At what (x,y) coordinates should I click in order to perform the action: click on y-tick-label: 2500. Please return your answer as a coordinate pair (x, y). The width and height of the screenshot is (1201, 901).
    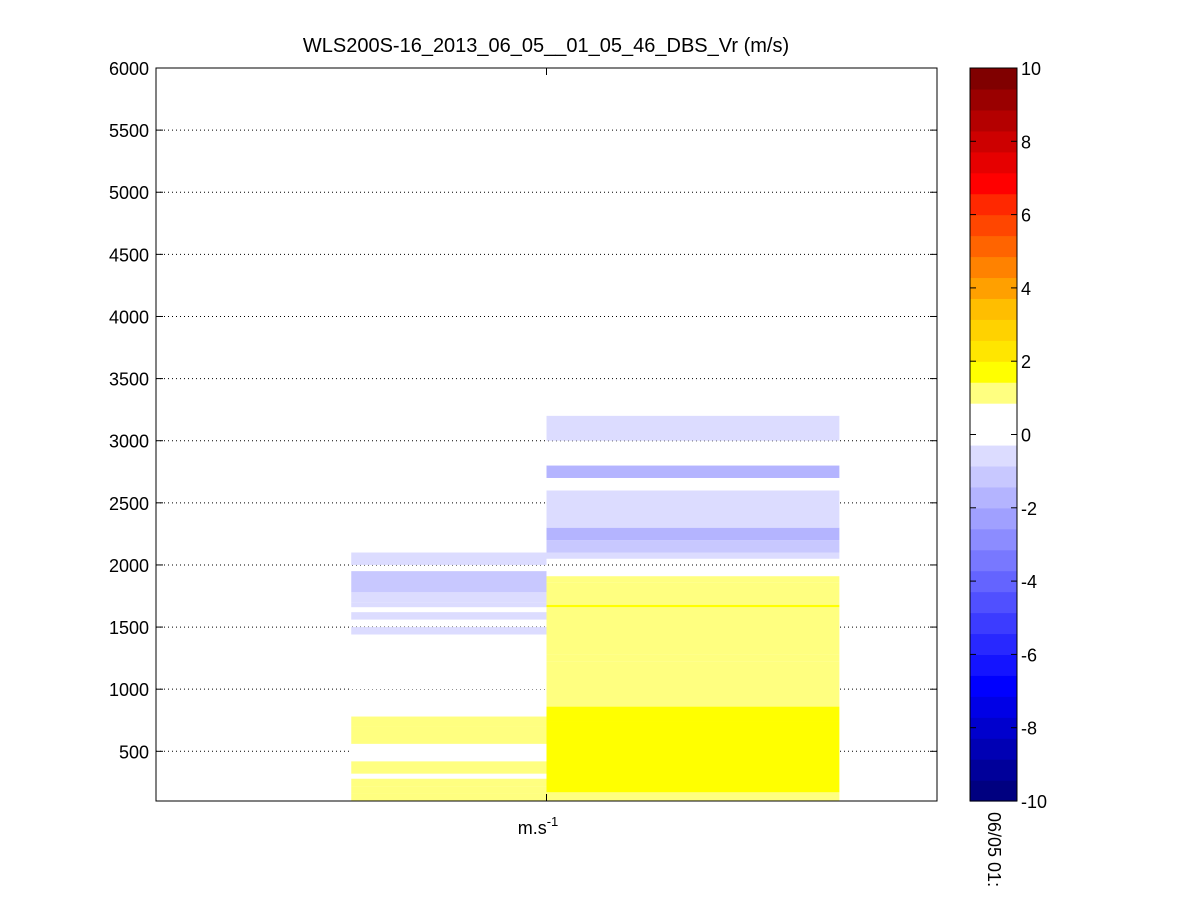
    Looking at the image, I should click on (129, 504).